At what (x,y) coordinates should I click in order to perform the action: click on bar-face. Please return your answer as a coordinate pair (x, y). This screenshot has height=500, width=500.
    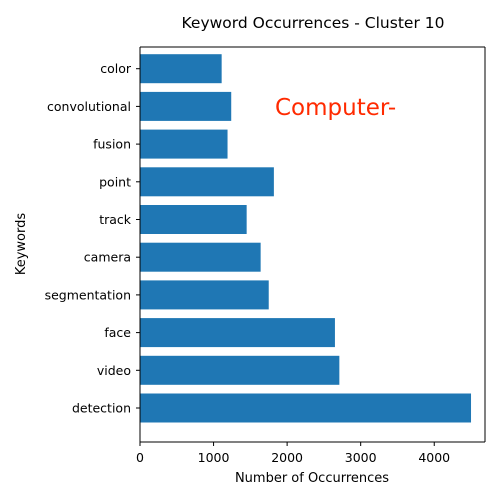
    Looking at the image, I should click on (237, 333).